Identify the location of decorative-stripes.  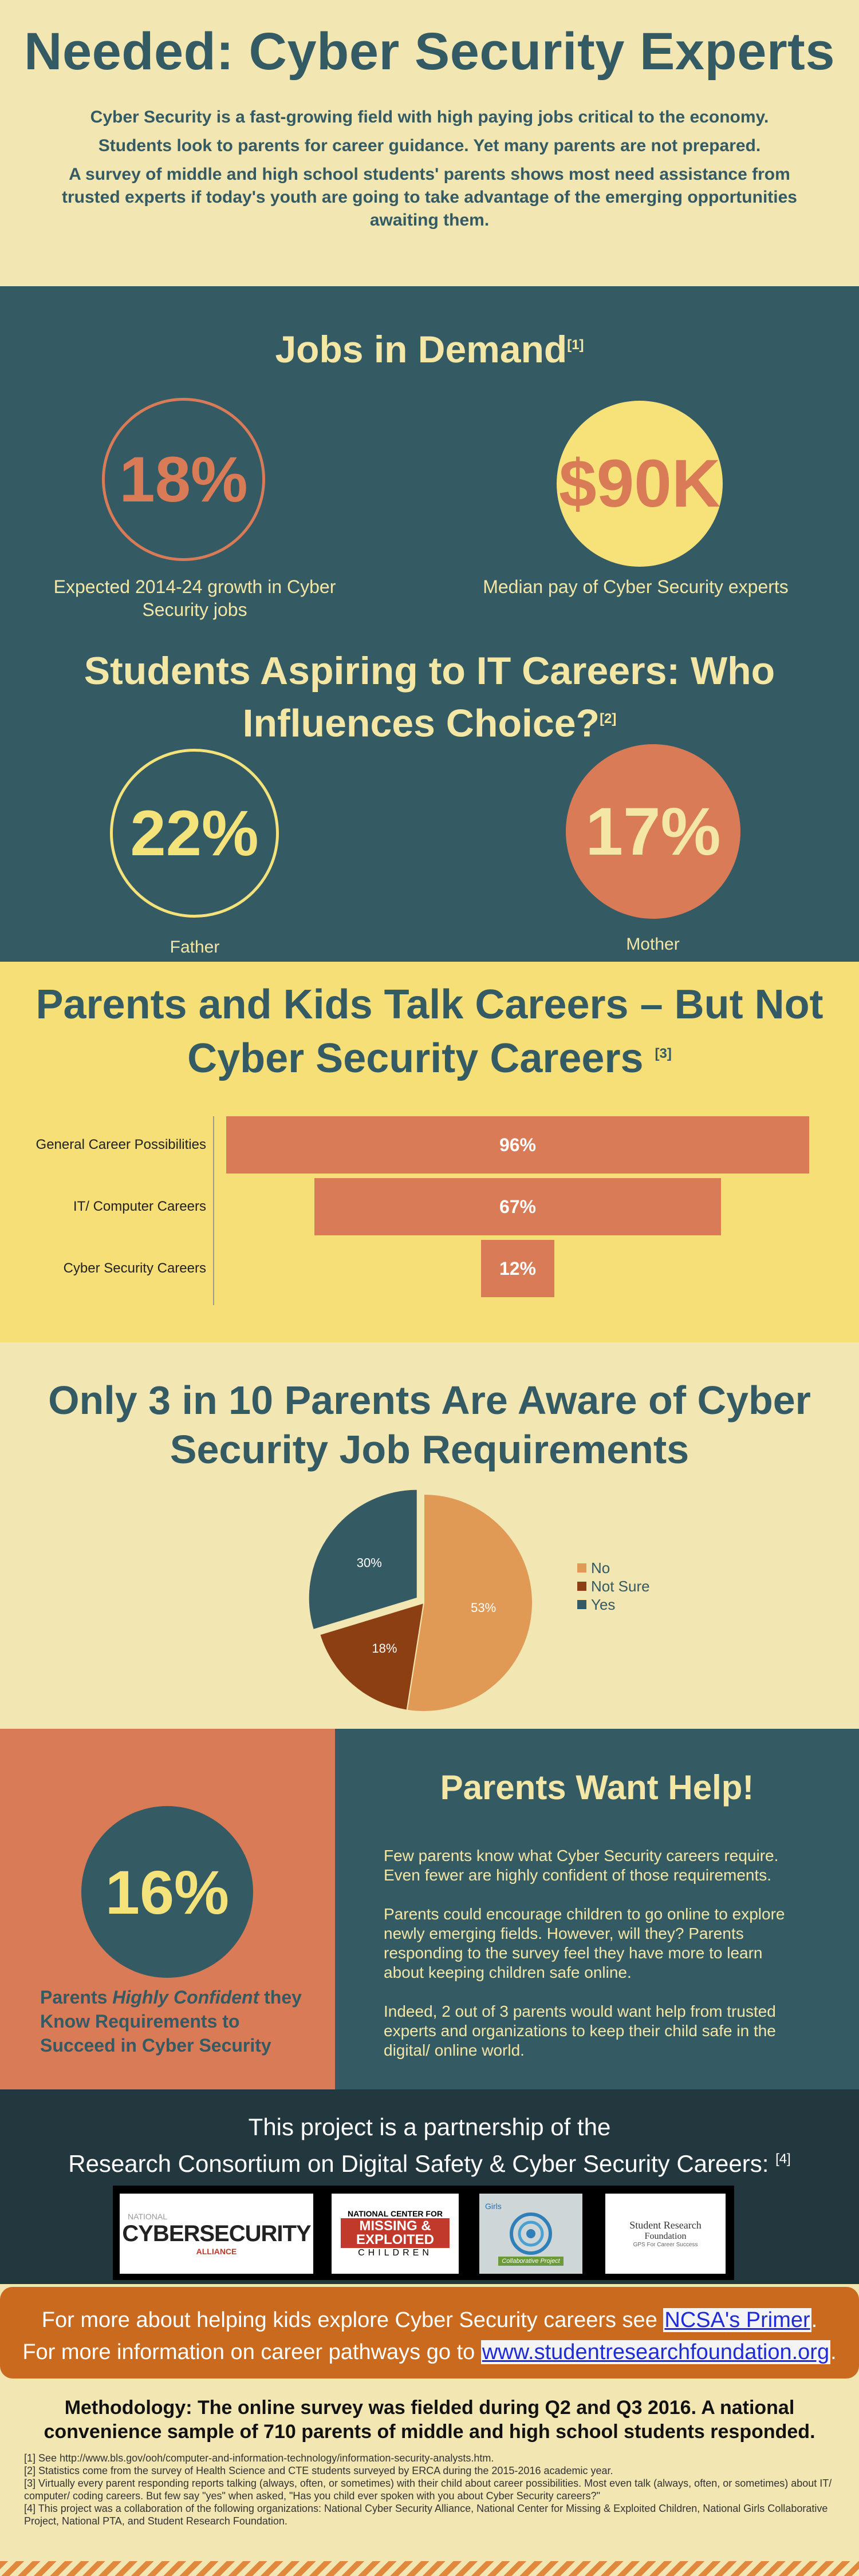
(429, 2568).